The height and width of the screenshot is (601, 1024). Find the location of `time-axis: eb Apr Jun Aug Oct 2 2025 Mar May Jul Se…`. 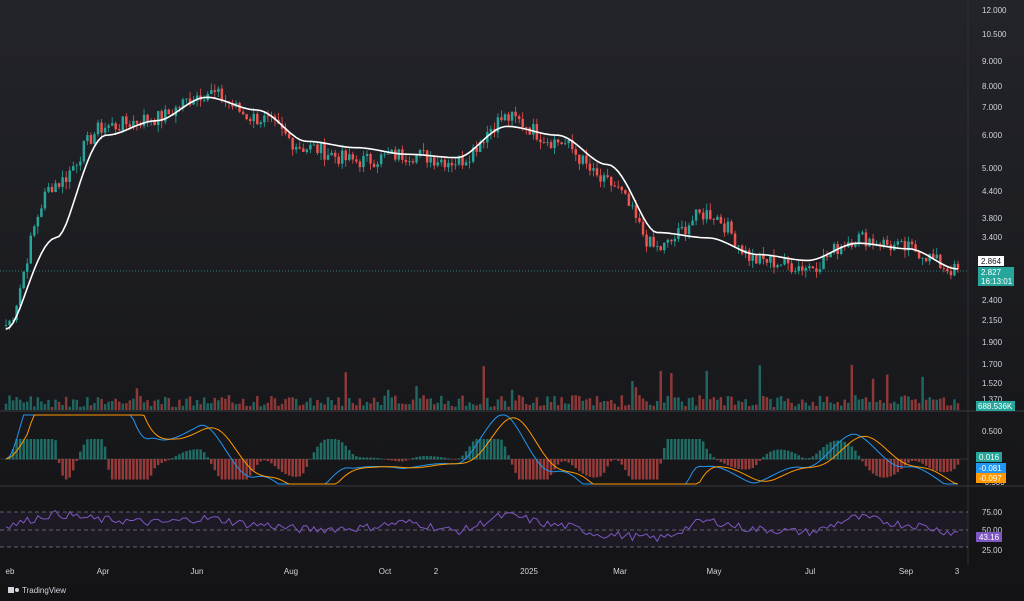

time-axis: eb Apr Jun Aug Oct 2 2025 Mar May Jul Se… is located at coordinates (483, 571).